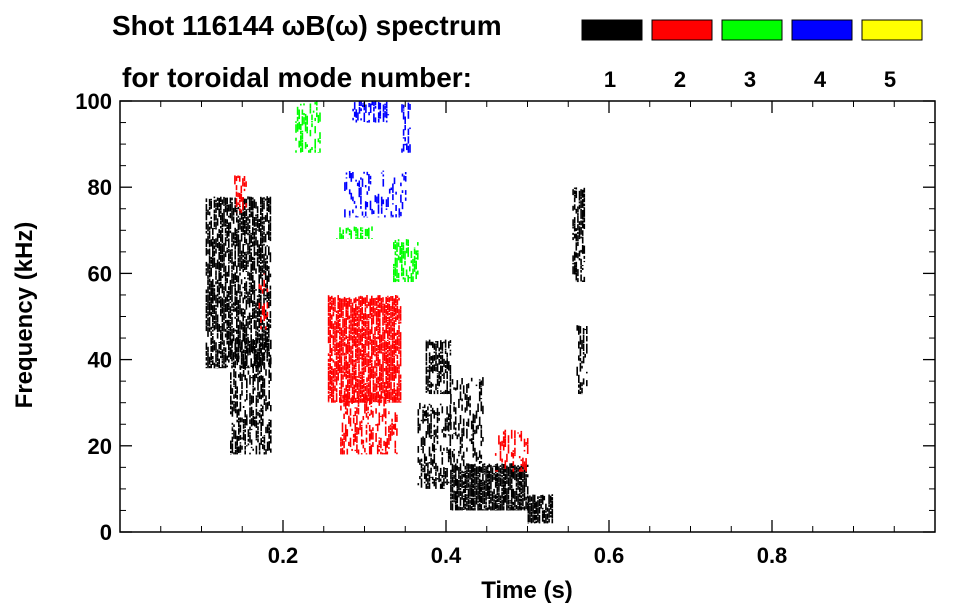  I want to click on y-tick-label: 20, so click(100, 446).